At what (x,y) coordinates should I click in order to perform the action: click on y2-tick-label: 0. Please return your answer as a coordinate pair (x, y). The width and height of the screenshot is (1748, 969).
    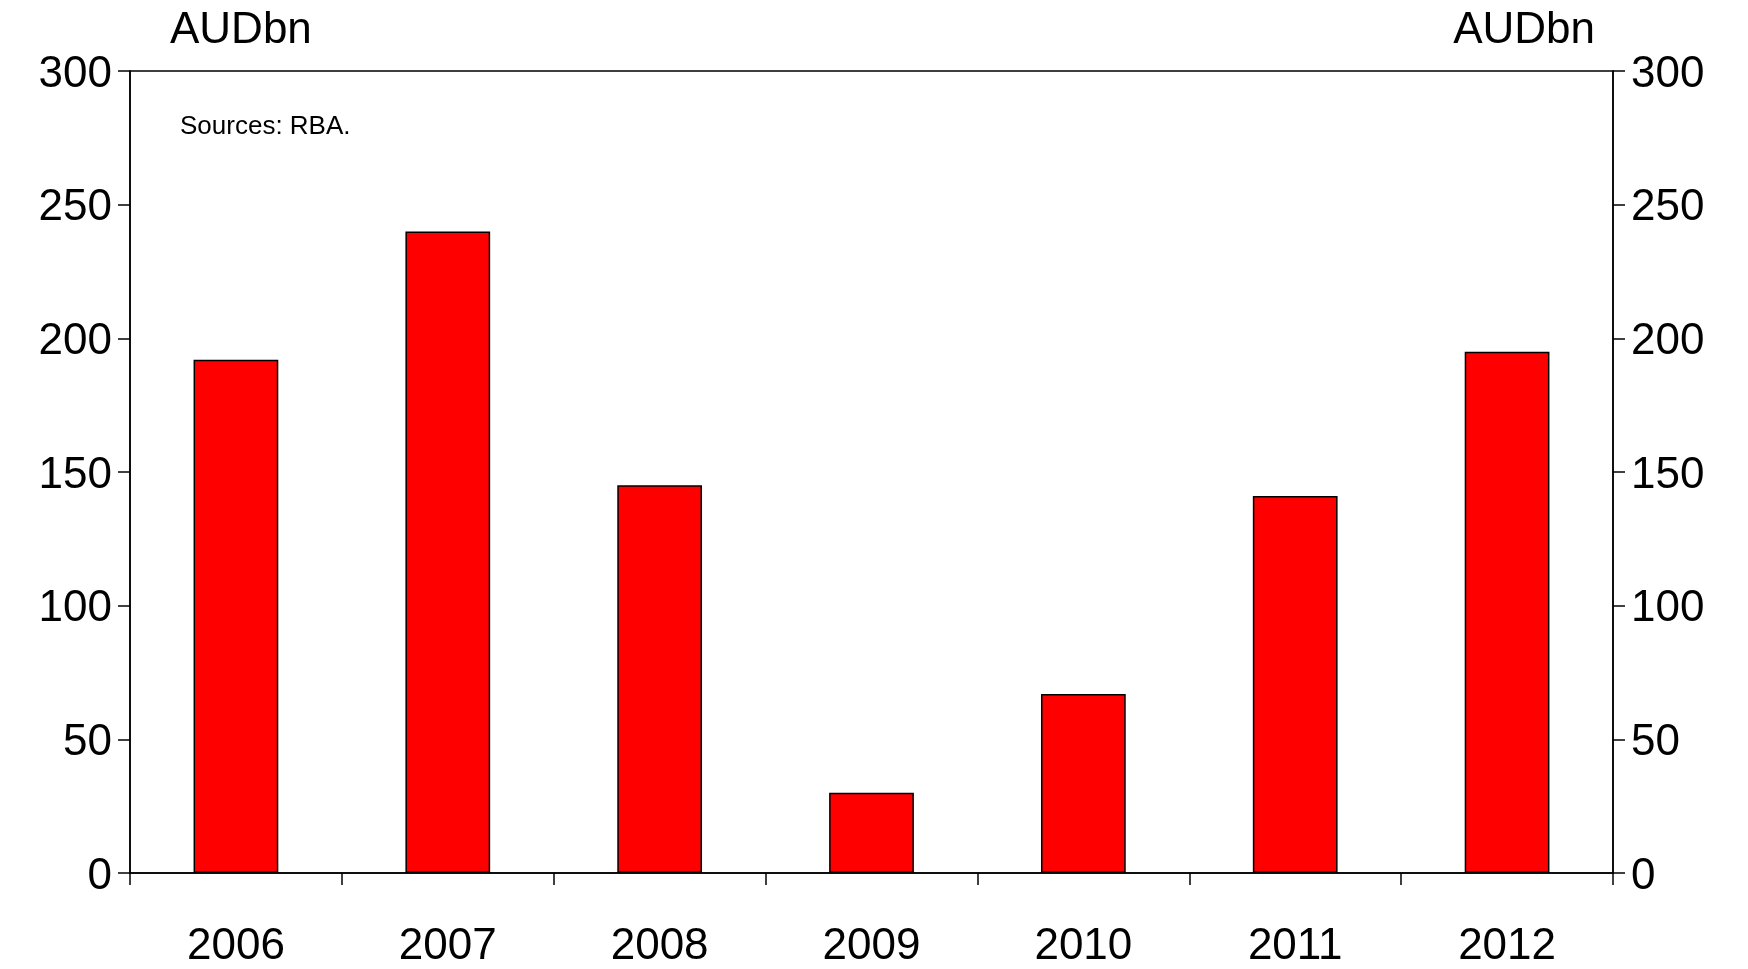
    Looking at the image, I should click on (1643, 873).